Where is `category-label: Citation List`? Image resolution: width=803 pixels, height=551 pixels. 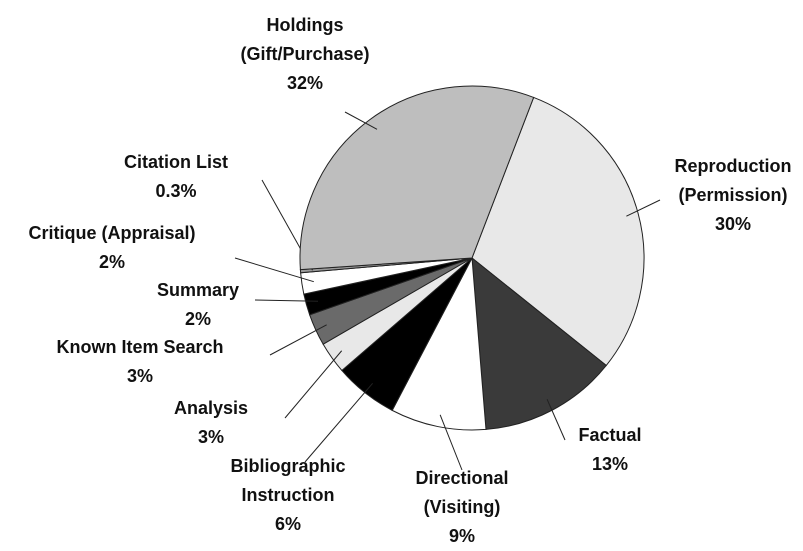
category-label: Citation List is located at coordinates (176, 162).